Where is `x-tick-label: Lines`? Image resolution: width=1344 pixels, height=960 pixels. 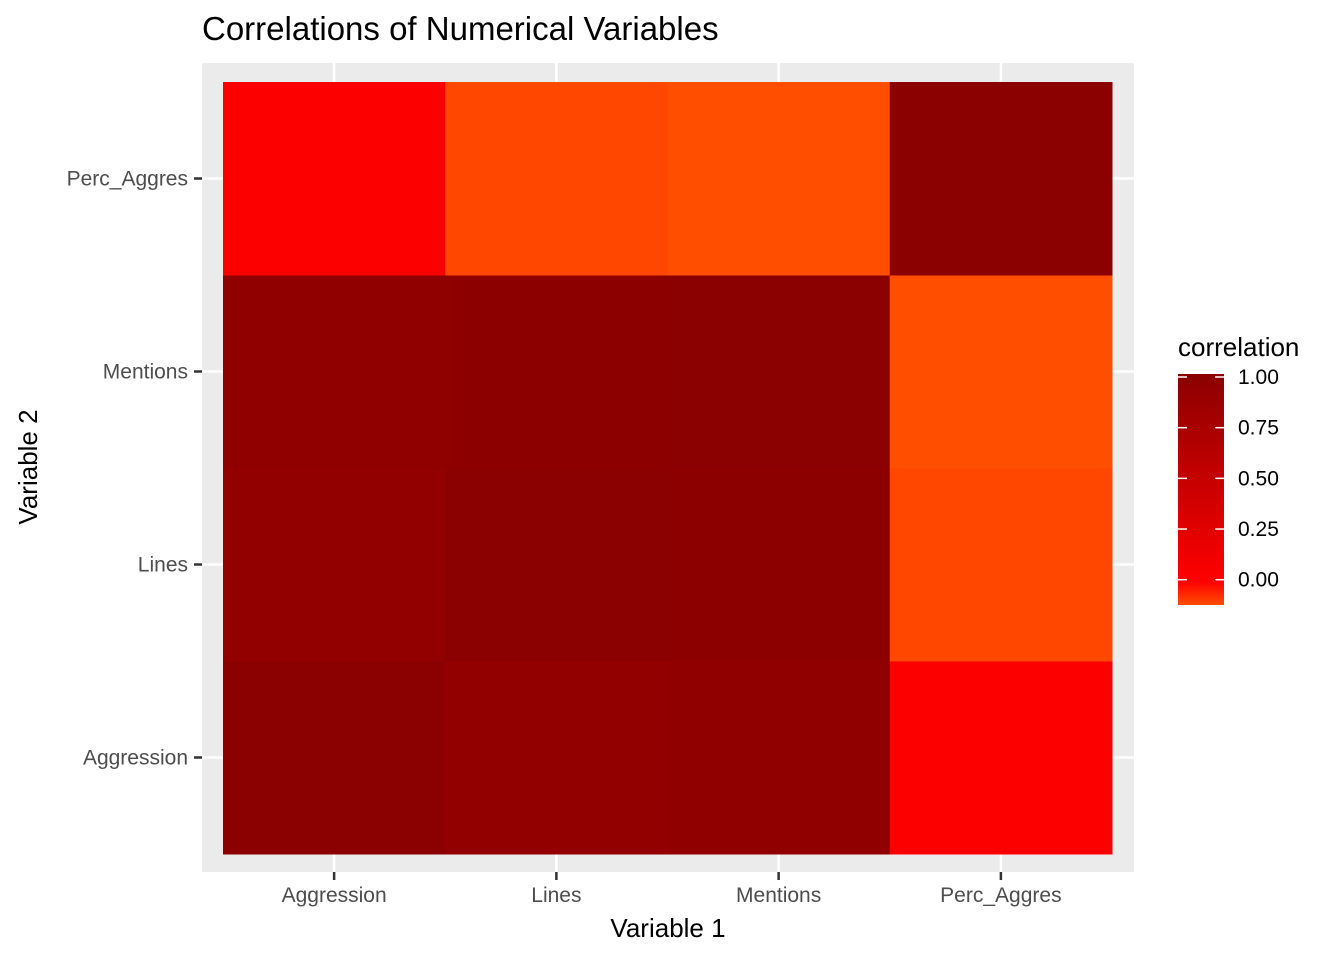
x-tick-label: Lines is located at coordinates (556, 895).